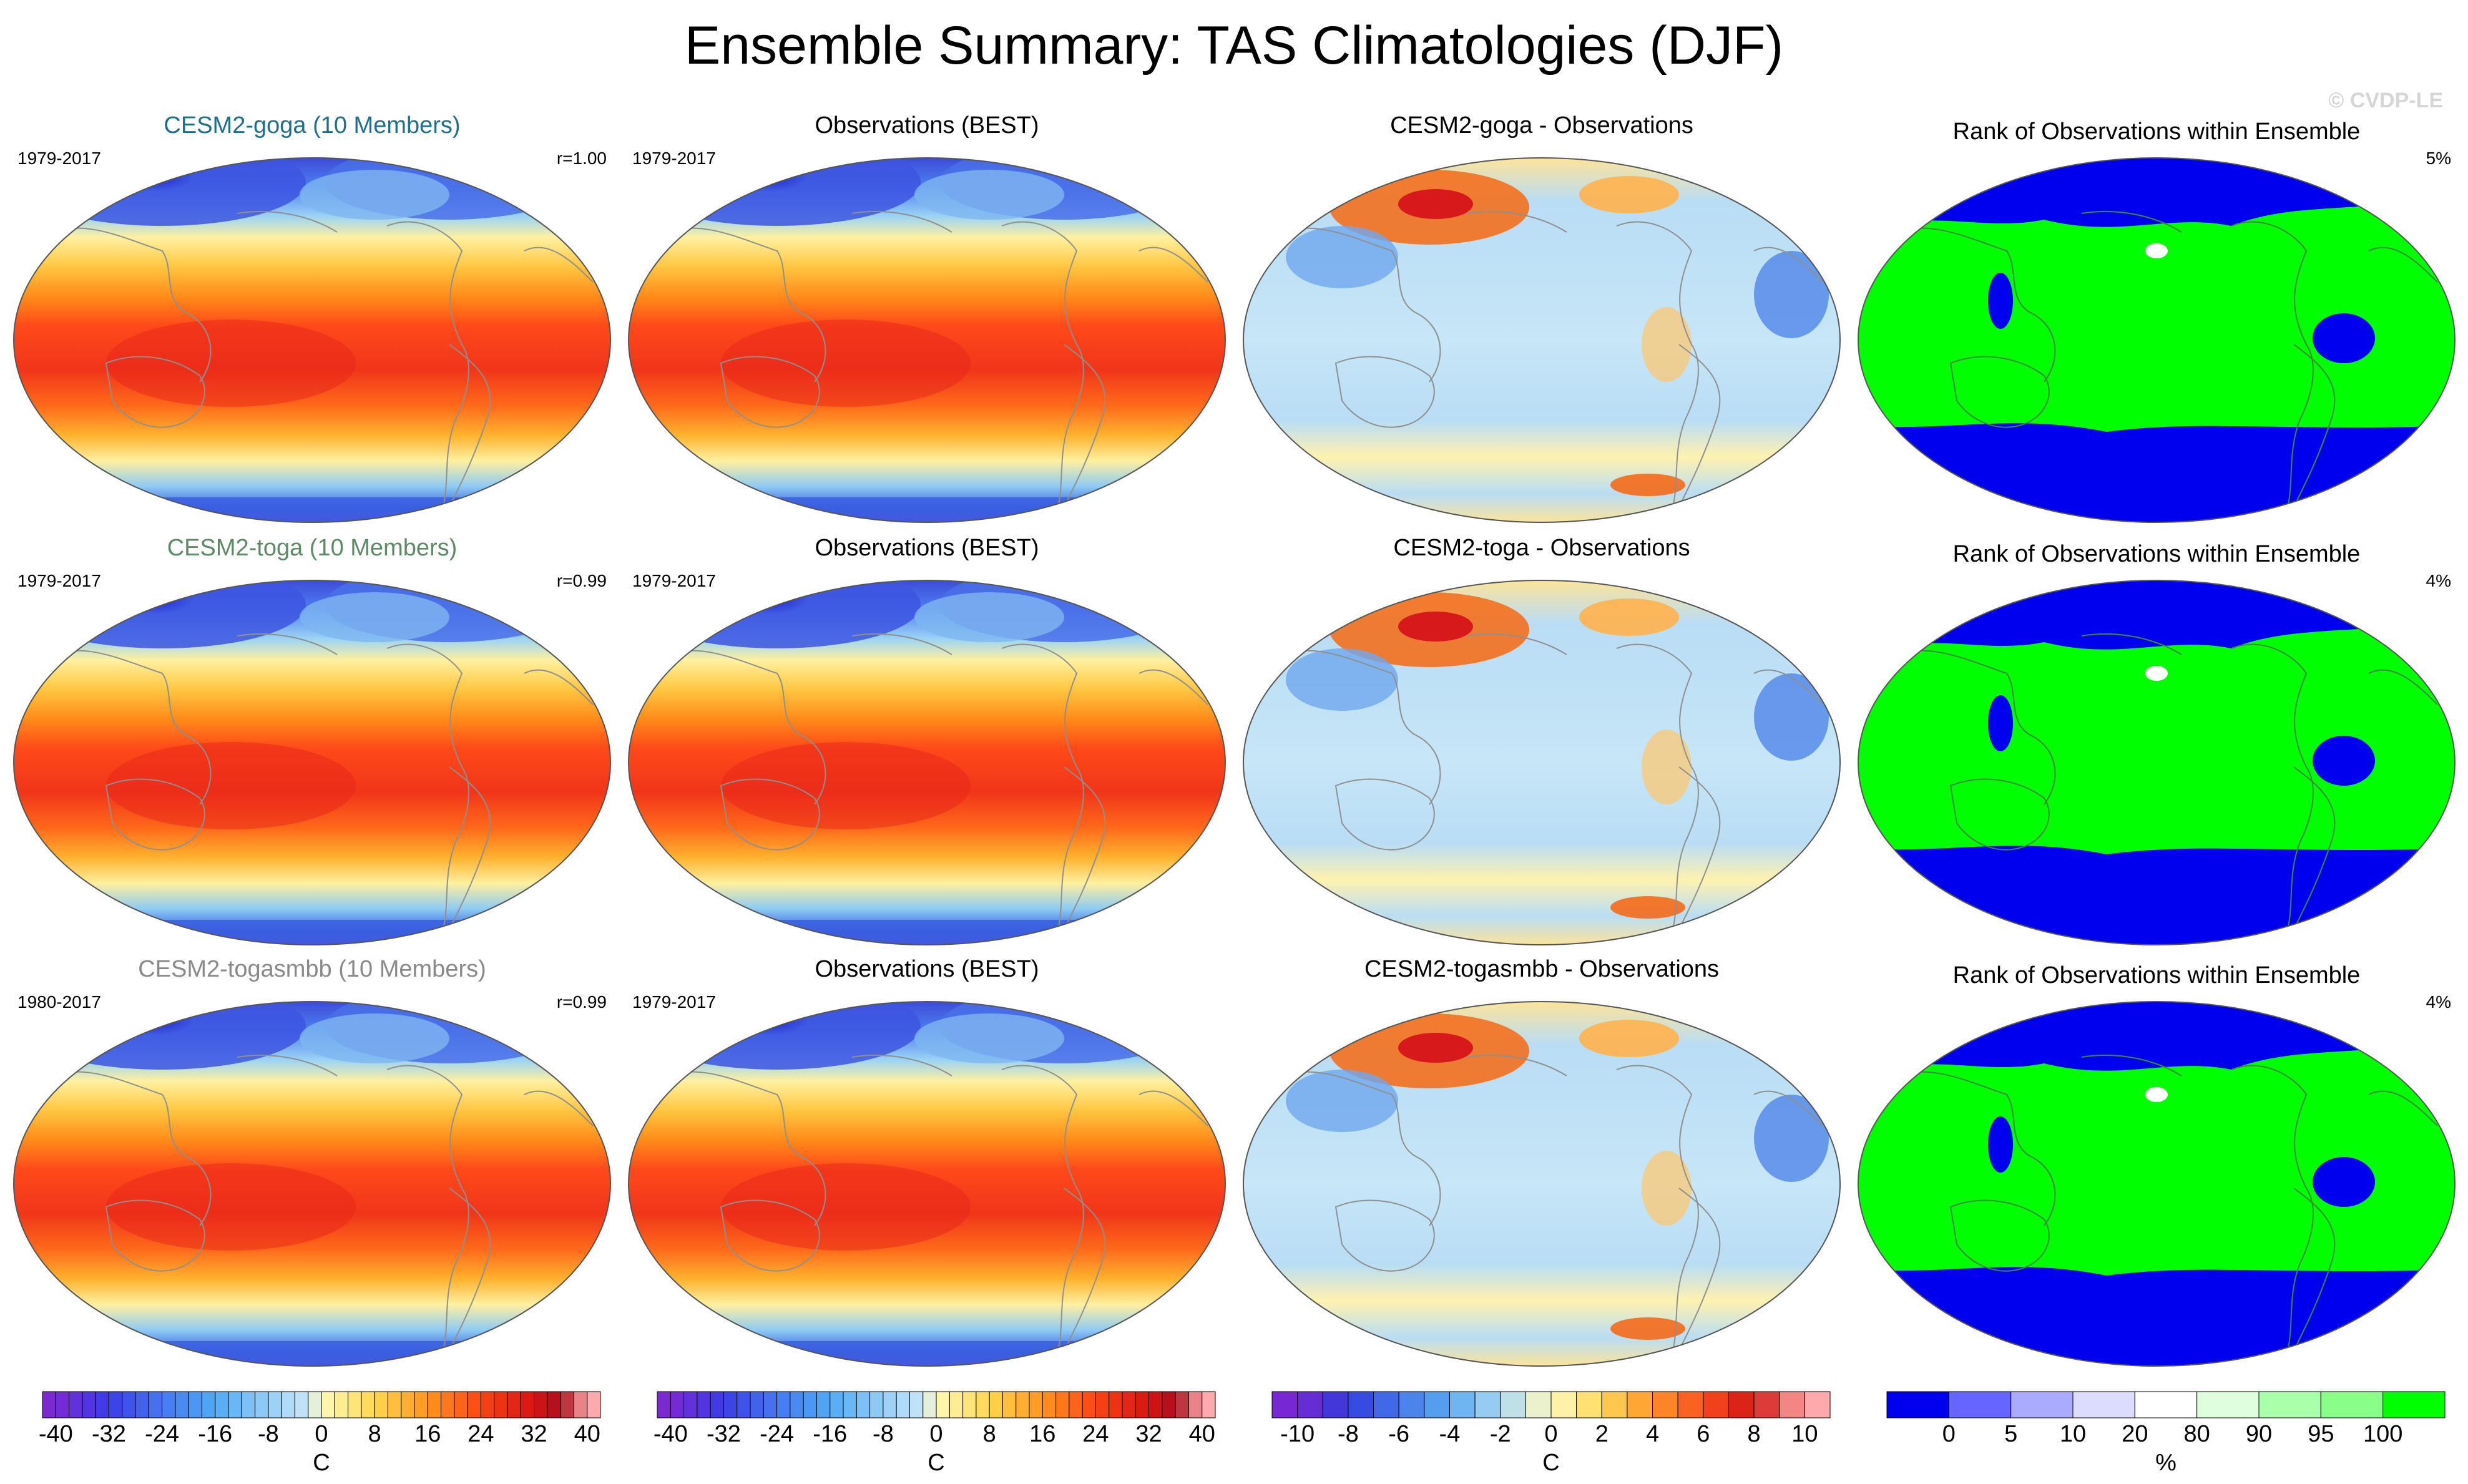 The image size is (2468, 1484). I want to click on pacific-cool-region, so click(375, 195).